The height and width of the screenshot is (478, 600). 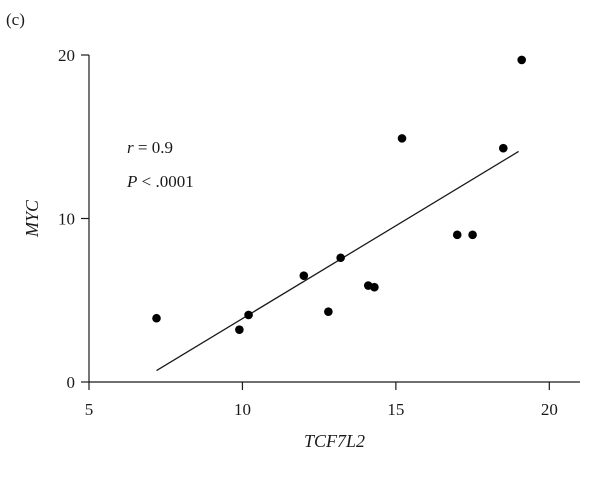 I want to click on x-tick-label: 20, so click(x=549, y=409).